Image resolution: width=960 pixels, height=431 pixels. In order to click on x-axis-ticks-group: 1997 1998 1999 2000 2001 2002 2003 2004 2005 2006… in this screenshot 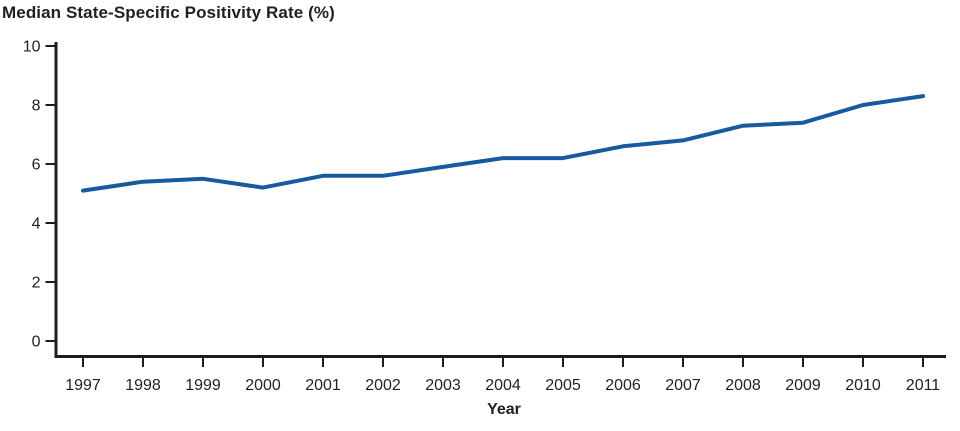, I will do `click(502, 376)`.